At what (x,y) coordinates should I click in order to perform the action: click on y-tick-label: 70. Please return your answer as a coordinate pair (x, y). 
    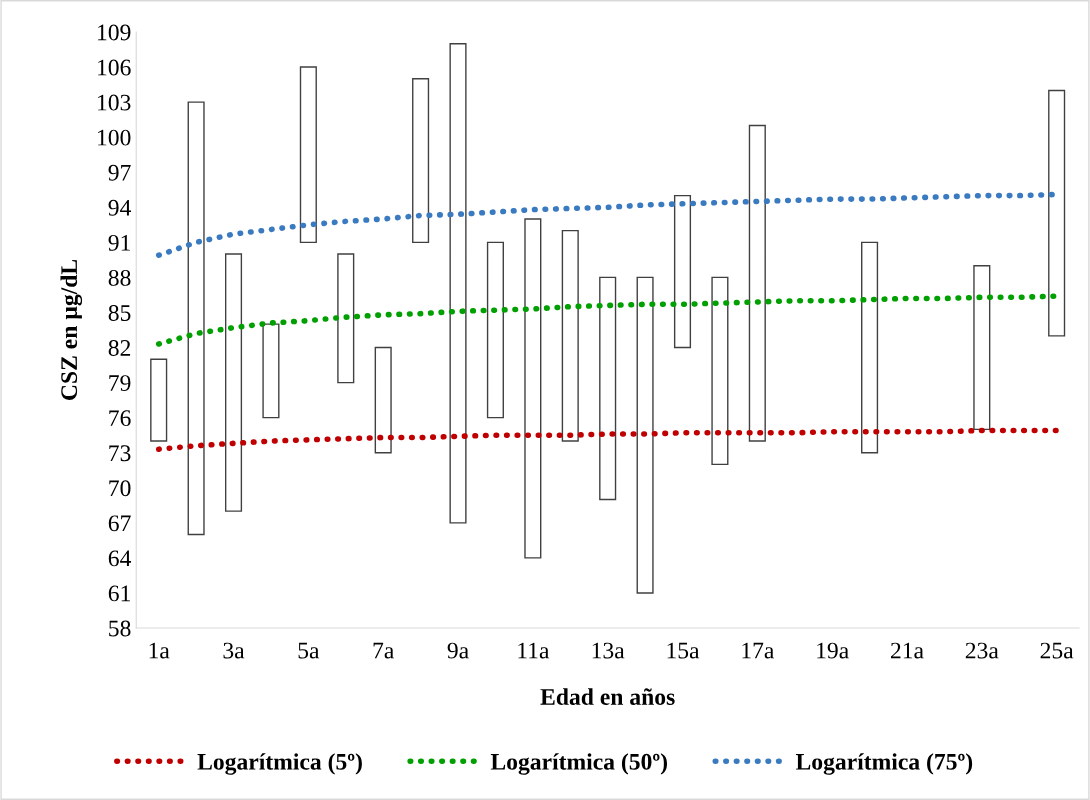
    Looking at the image, I should click on (120, 488).